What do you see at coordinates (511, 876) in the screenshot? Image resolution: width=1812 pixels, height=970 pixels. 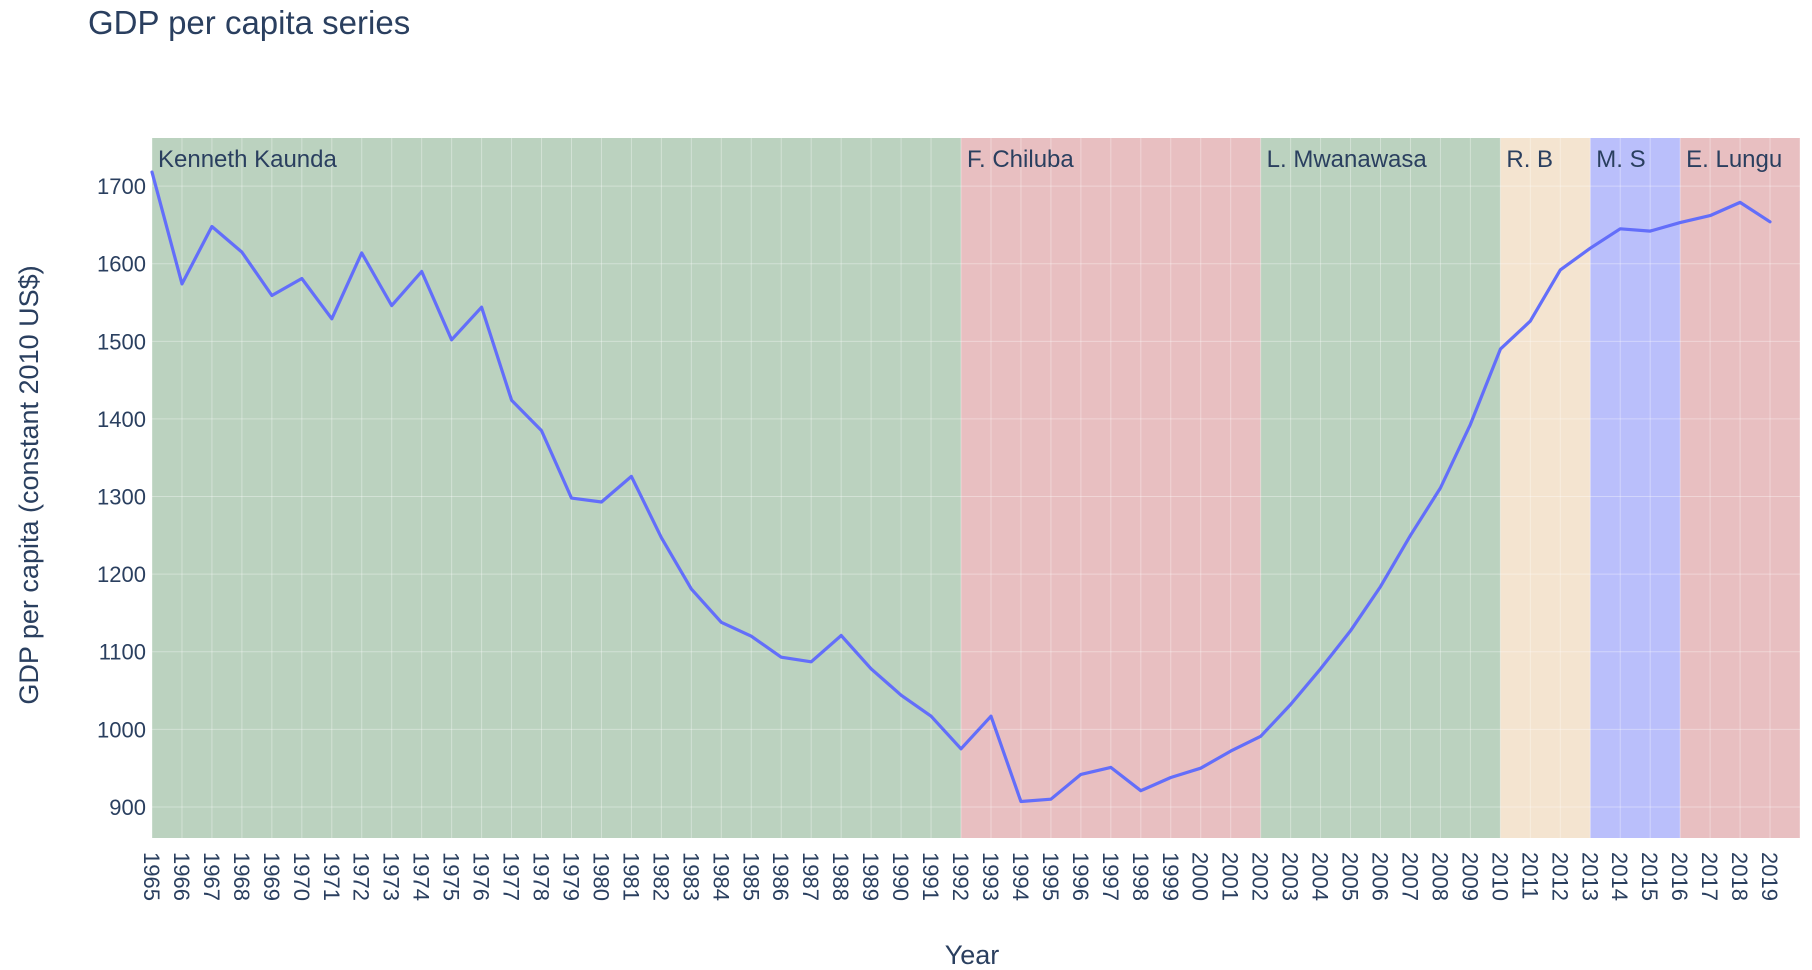 I see `x-tick-label: 1977` at bounding box center [511, 876].